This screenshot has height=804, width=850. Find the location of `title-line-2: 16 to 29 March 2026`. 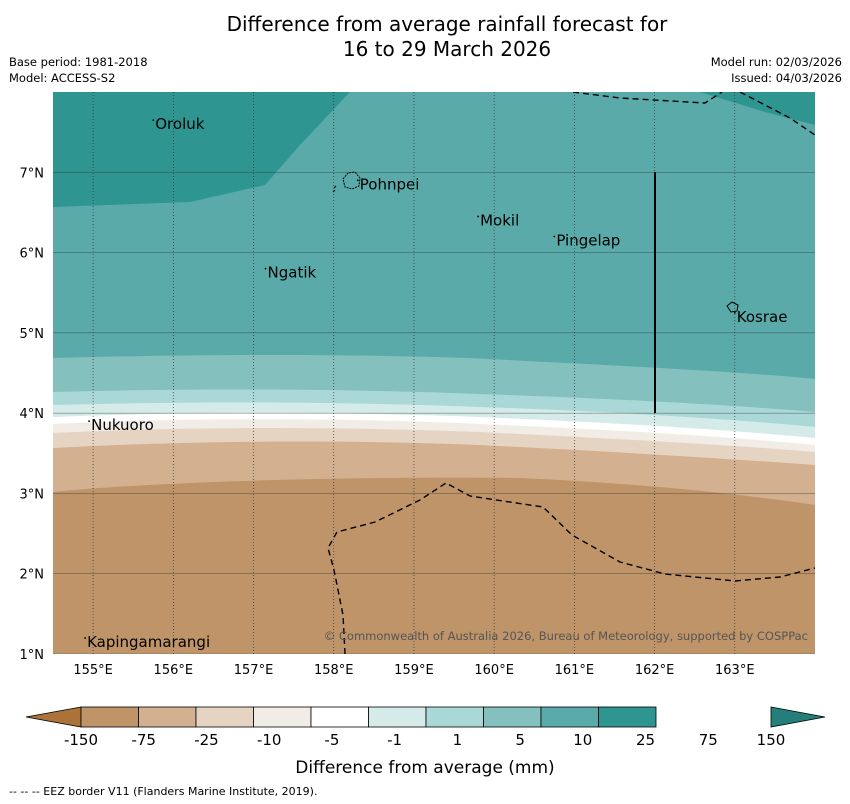

title-line-2: 16 to 29 March 2026 is located at coordinates (447, 49).